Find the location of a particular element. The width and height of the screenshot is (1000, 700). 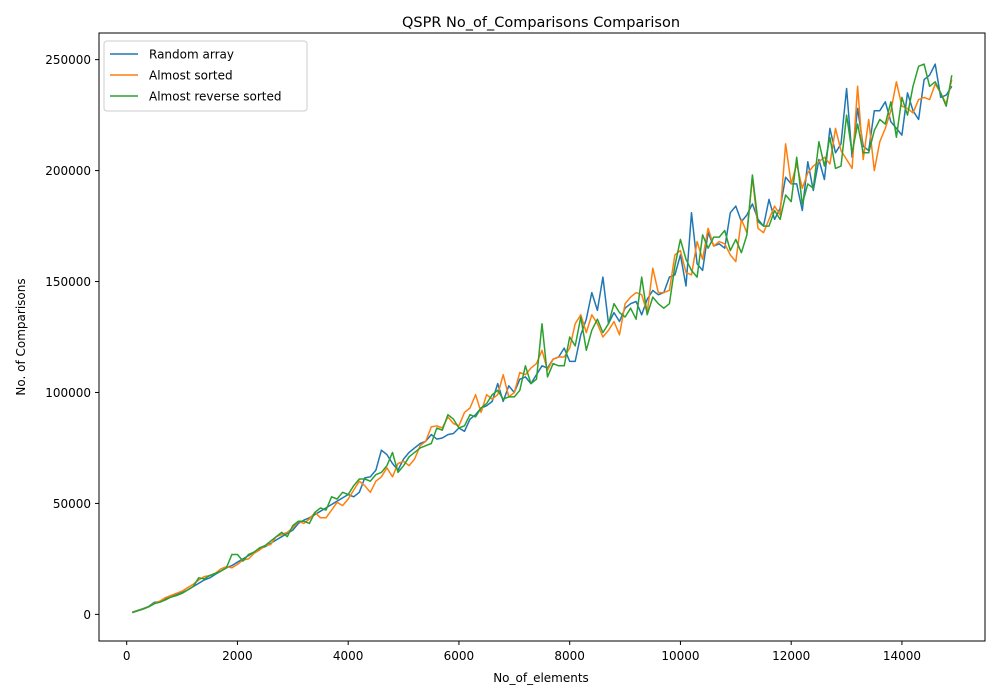

x-tick-label: 10000 is located at coordinates (680, 656).